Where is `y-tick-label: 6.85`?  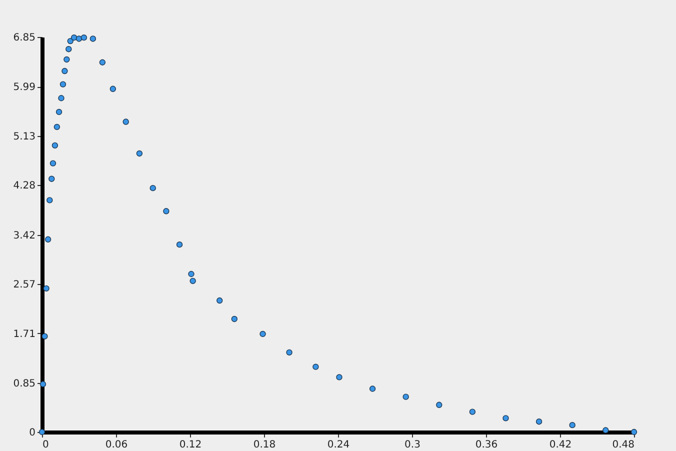
y-tick-label: 6.85 is located at coordinates (24, 38).